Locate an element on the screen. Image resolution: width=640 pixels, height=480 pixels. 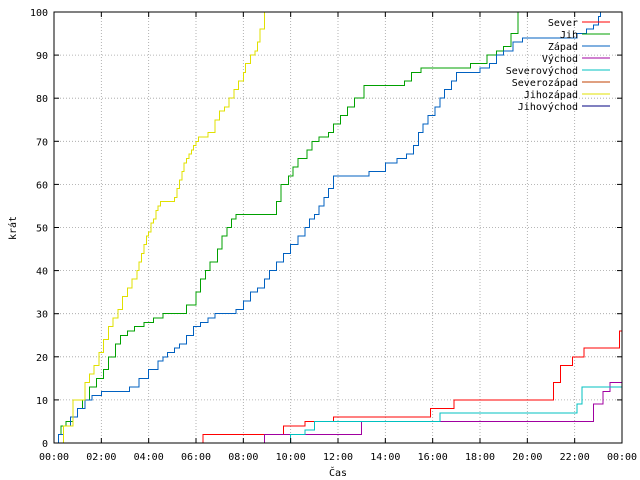
y-axis-label: krát is located at coordinates (13, 228).